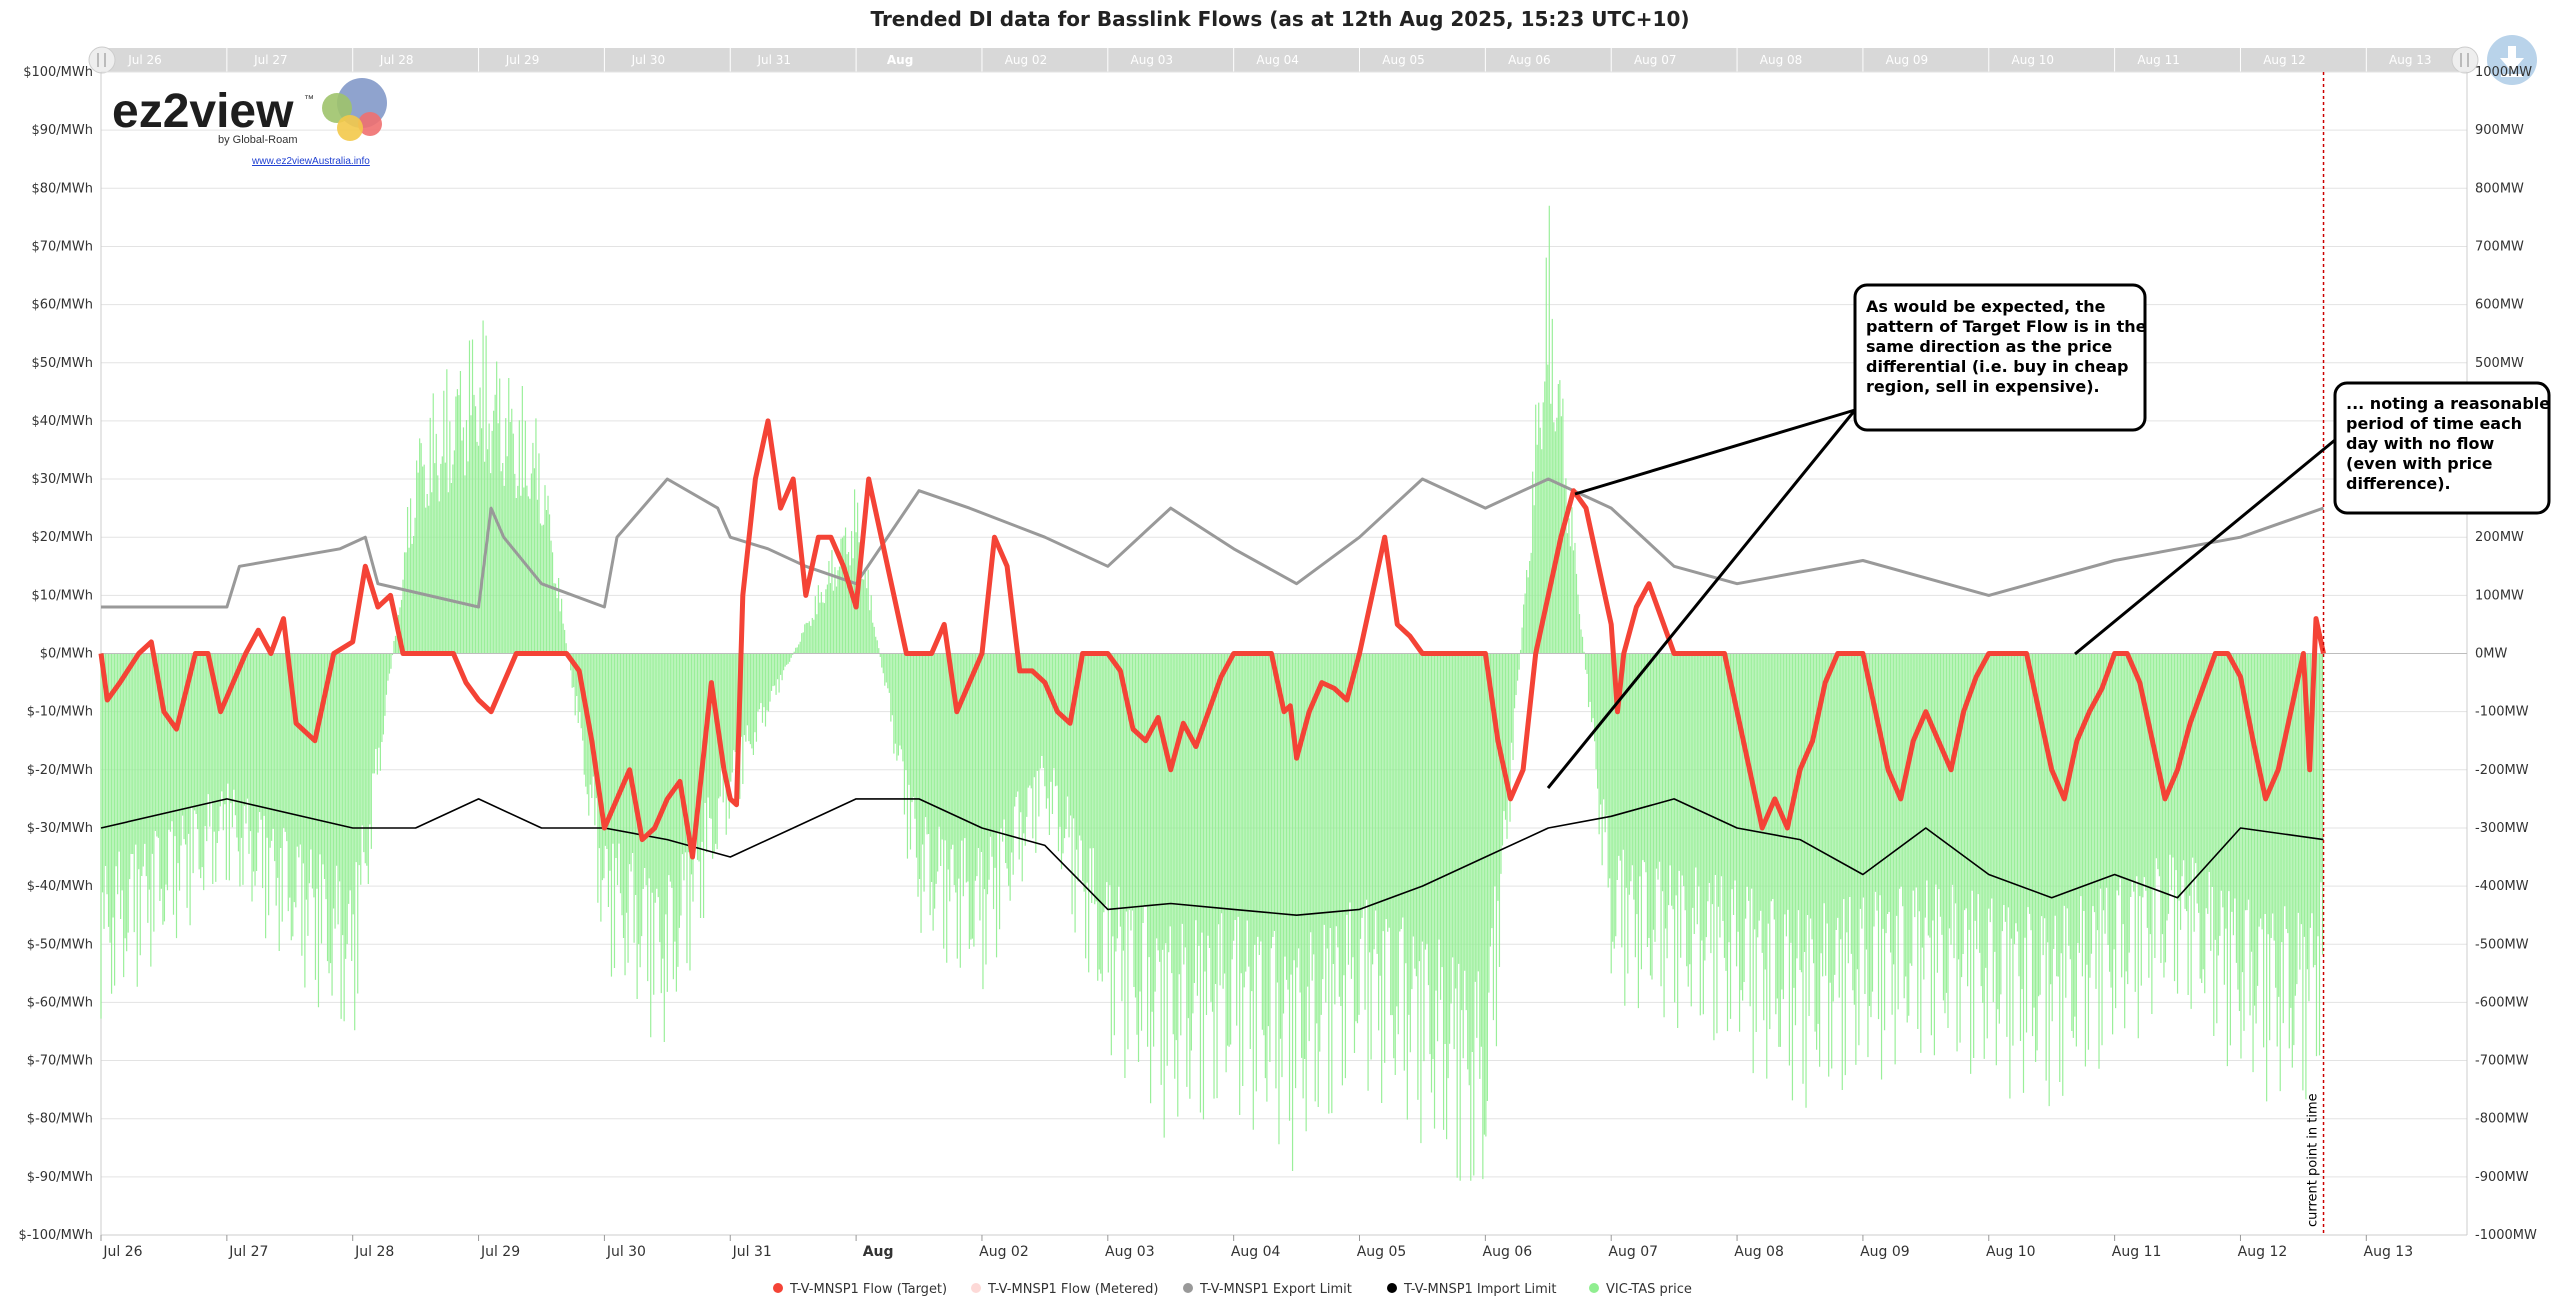 Image resolution: width=2560 pixels, height=1313 pixels. What do you see at coordinates (1130, 1252) in the screenshot?
I see `x-tick-label: Aug 03` at bounding box center [1130, 1252].